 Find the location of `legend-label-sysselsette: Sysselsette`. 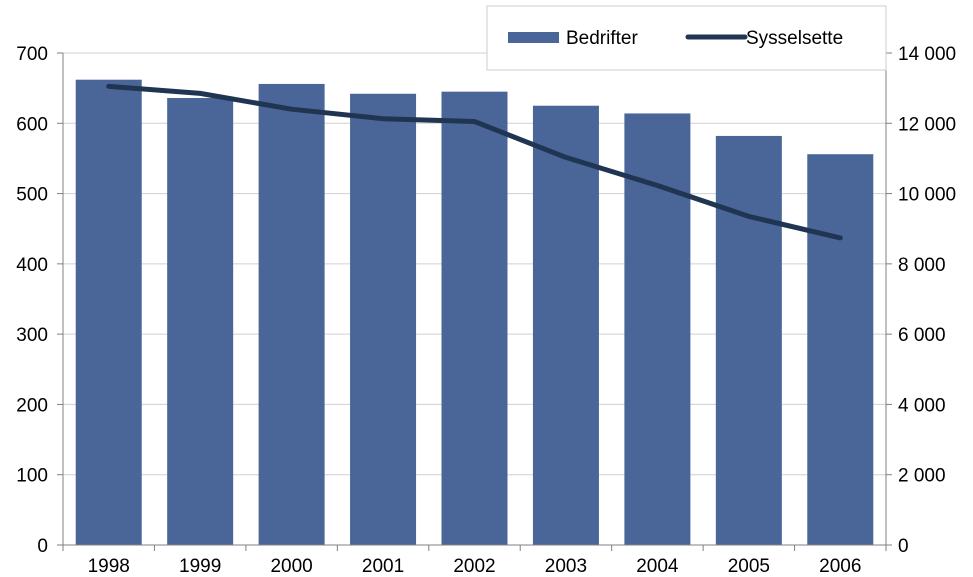

legend-label-sysselsette: Sysselsette is located at coordinates (794, 38).